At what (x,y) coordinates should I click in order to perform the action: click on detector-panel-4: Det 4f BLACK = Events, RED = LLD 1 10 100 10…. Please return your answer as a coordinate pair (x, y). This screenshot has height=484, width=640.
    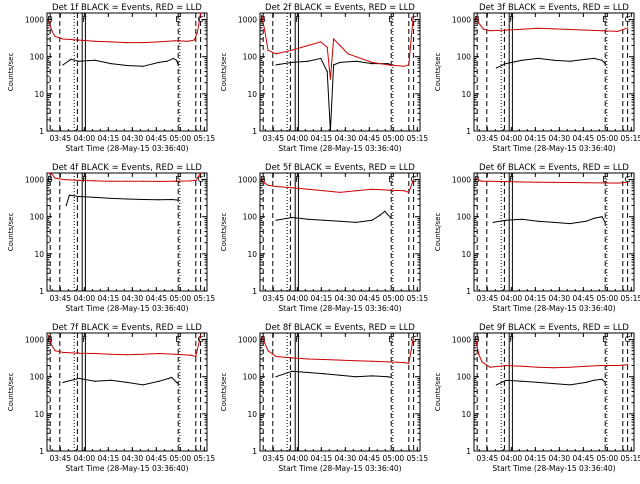
    Looking at the image, I should click on (111, 238).